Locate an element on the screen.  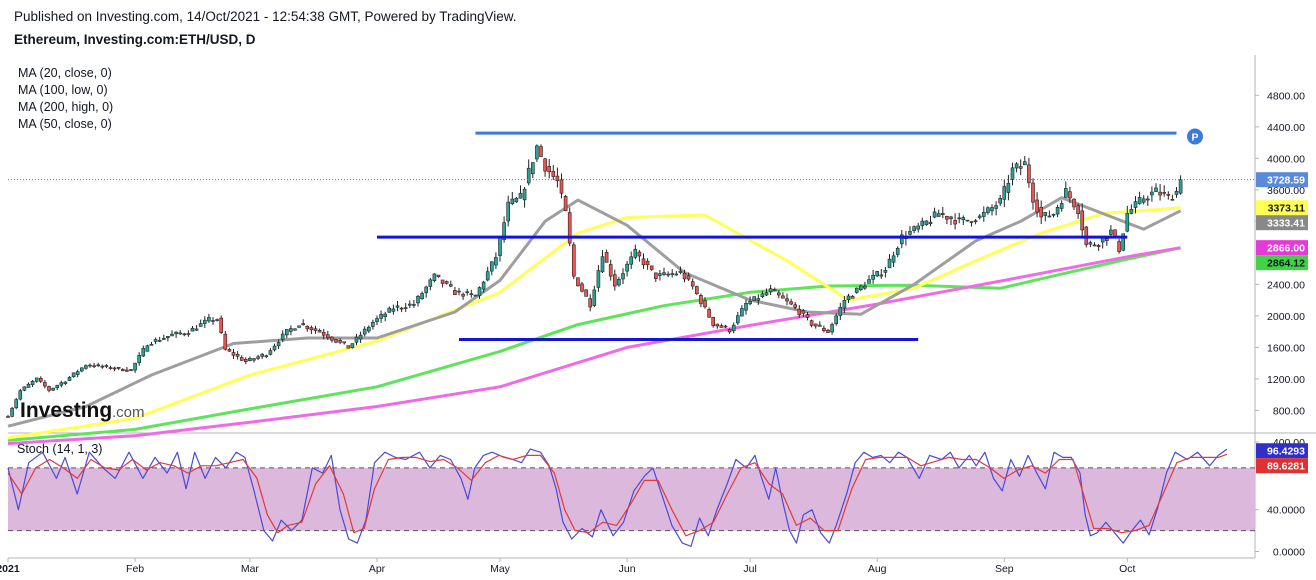
marker-badge-circle is located at coordinates (1195, 136).